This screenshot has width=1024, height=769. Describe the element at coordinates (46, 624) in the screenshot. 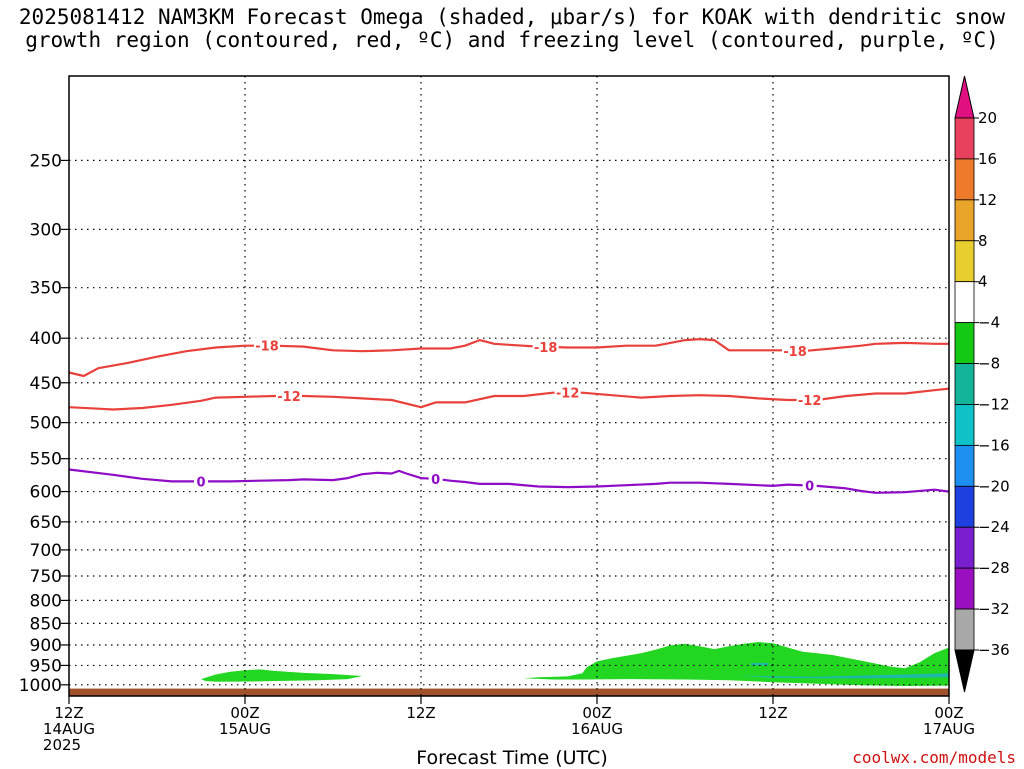

I see `y-tick-label-850: 850` at that location.